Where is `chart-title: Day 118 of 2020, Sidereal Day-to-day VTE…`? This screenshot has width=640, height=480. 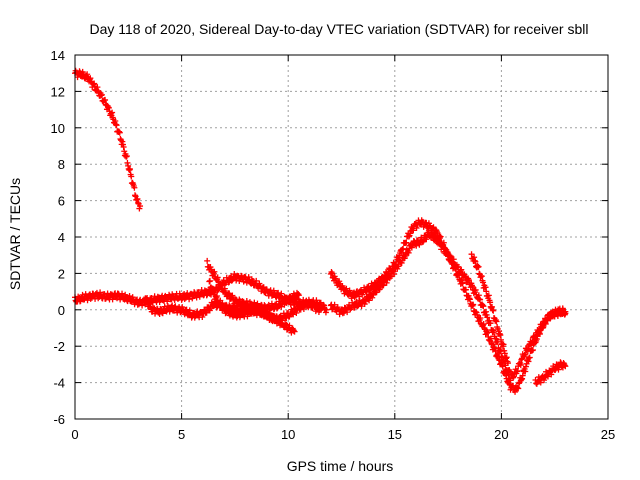
chart-title: Day 118 of 2020, Sidereal Day-to-day VTE… is located at coordinates (338, 29).